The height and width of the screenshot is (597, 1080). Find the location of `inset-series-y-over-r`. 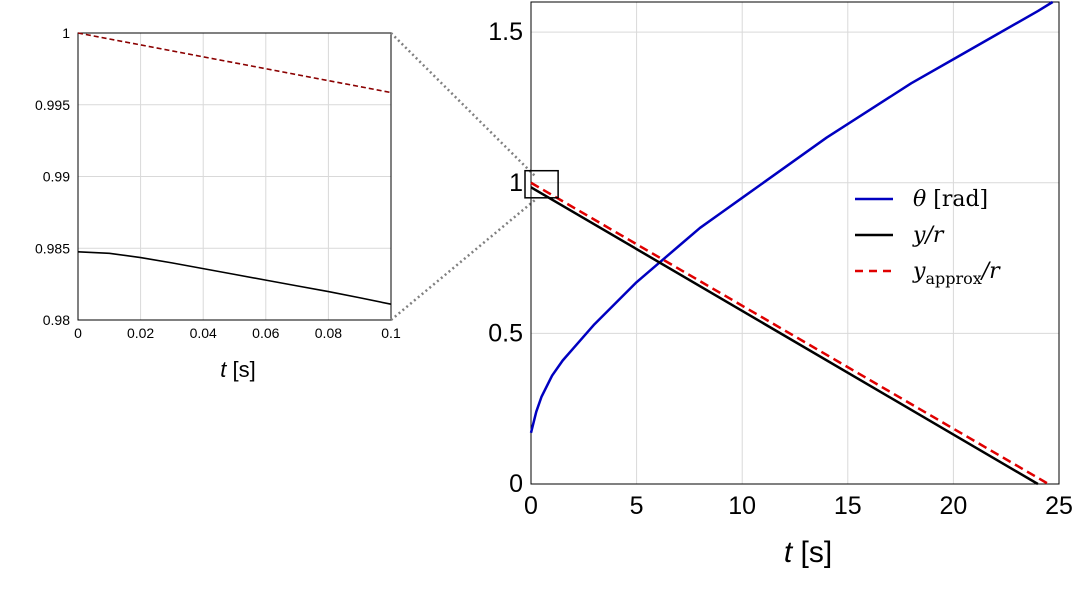

inset-series-y-over-r is located at coordinates (234, 278).